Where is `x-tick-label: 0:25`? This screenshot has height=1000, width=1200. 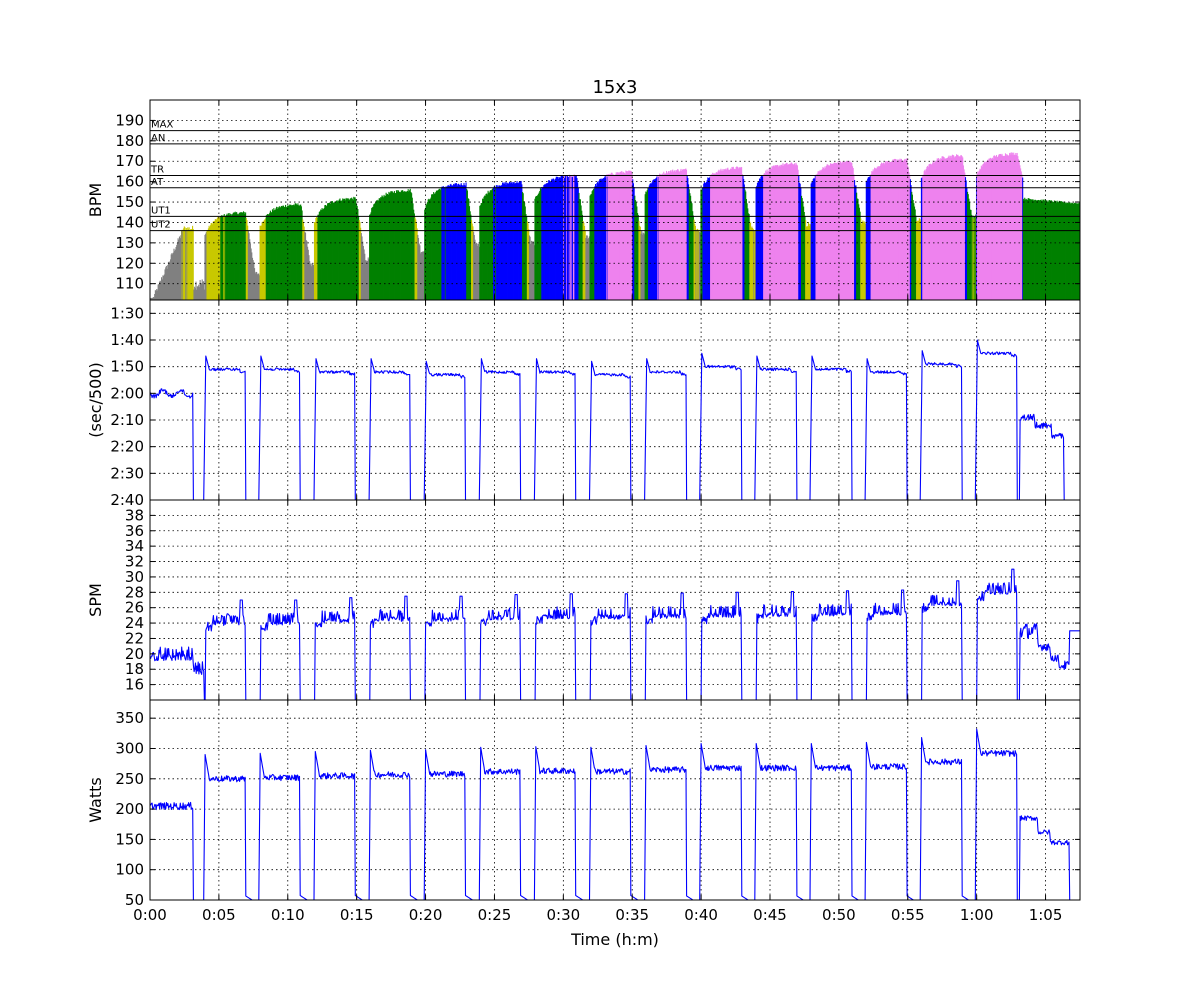
x-tick-label: 0:25 is located at coordinates (495, 915).